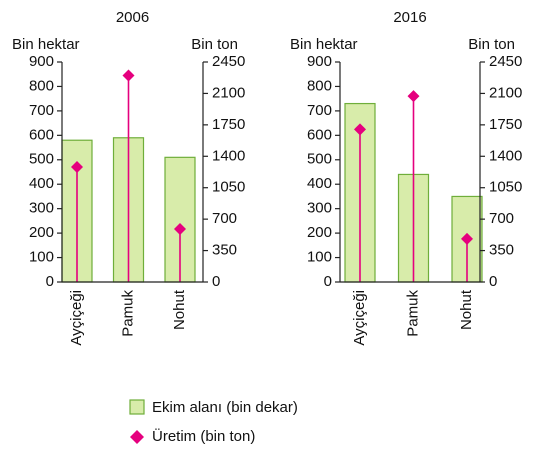 The width and height of the screenshot is (545, 452). I want to click on legend-label: Üretim (bin ton), so click(203, 436).